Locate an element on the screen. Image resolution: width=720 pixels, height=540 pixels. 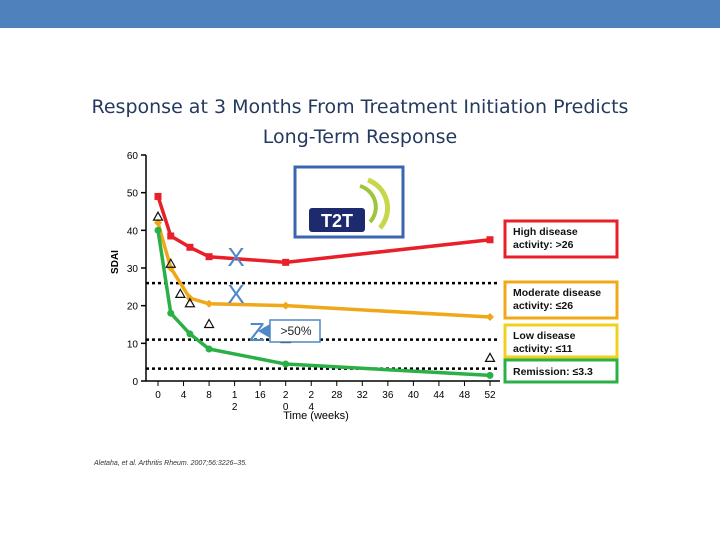
y-tick-label: 0 is located at coordinates (135, 382).